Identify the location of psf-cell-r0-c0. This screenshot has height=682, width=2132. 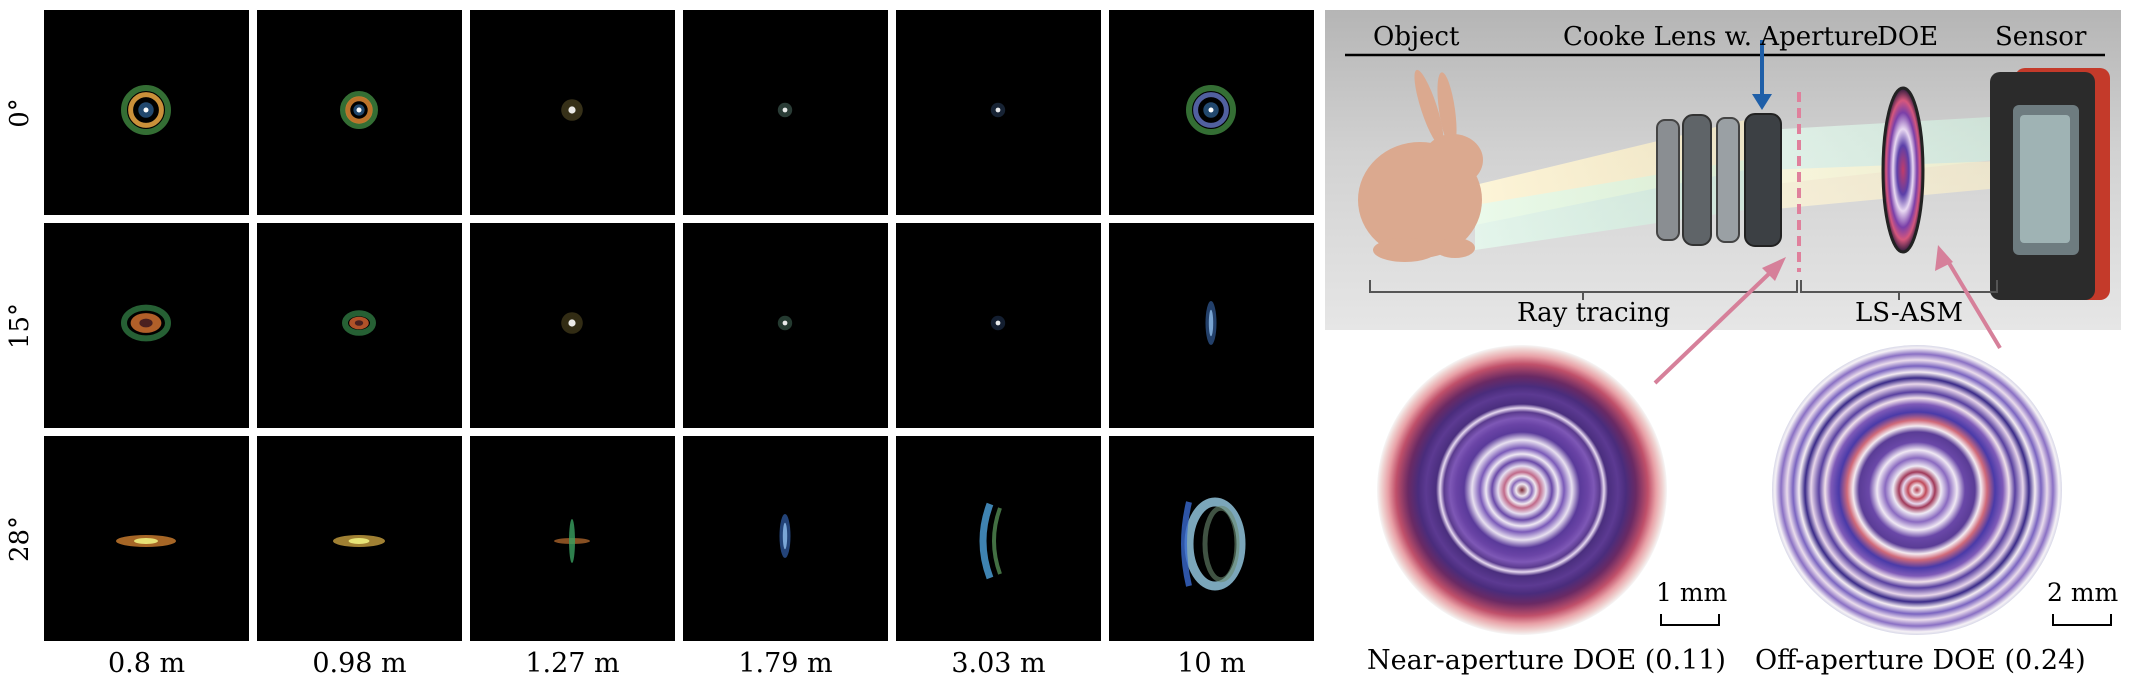
(146, 112).